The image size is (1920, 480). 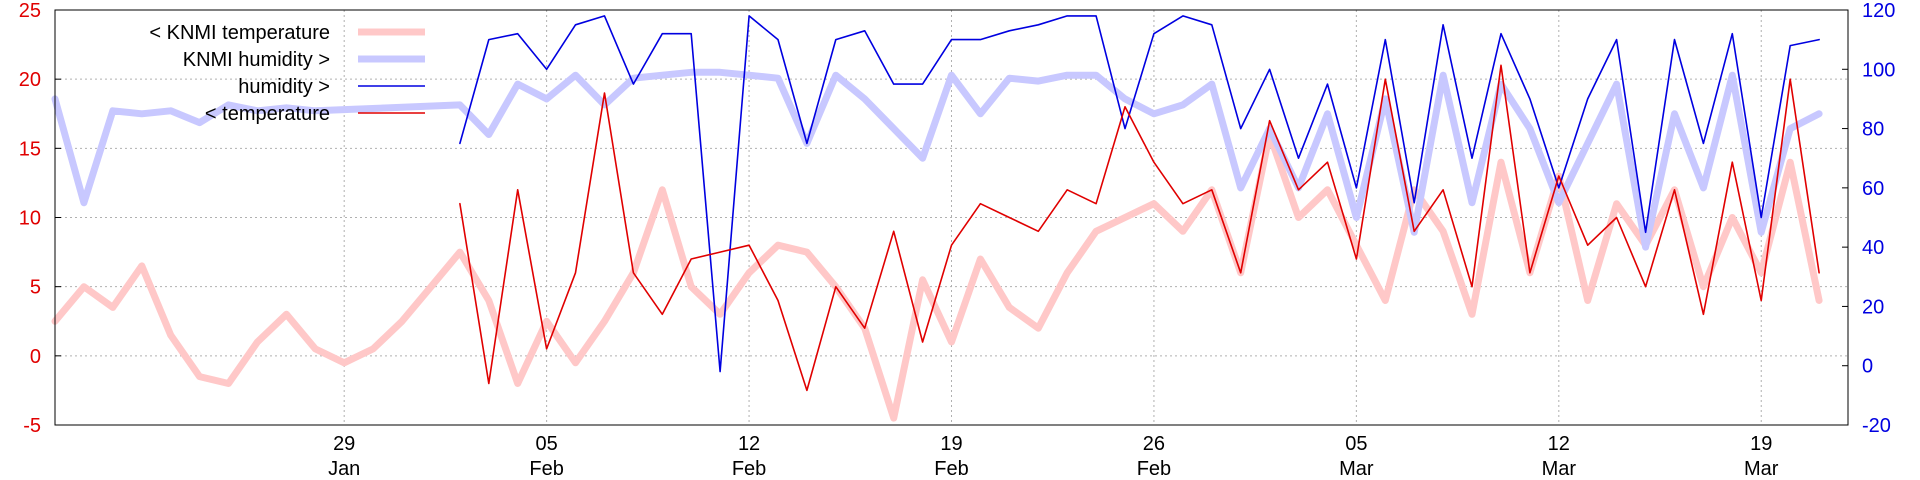 What do you see at coordinates (1878, 70) in the screenshot?
I see `y-right-tick-label: 100` at bounding box center [1878, 70].